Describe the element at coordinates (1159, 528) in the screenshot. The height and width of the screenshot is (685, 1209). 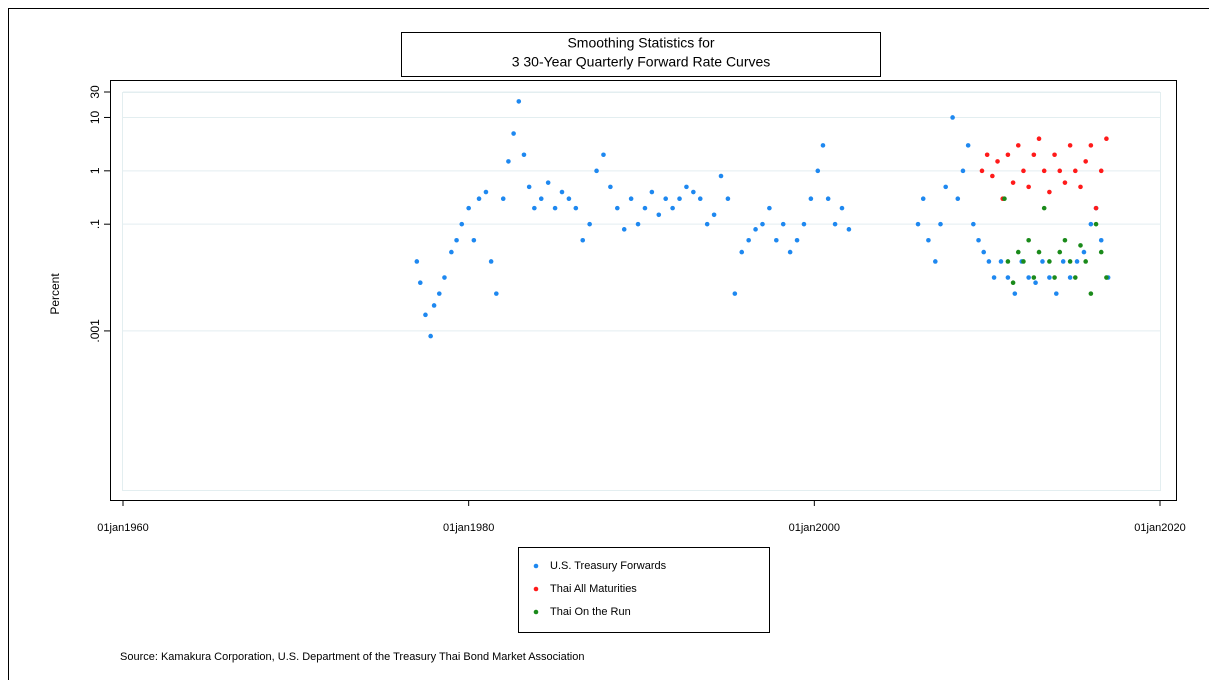
I see `x-tick-label: 01jan2020` at that location.